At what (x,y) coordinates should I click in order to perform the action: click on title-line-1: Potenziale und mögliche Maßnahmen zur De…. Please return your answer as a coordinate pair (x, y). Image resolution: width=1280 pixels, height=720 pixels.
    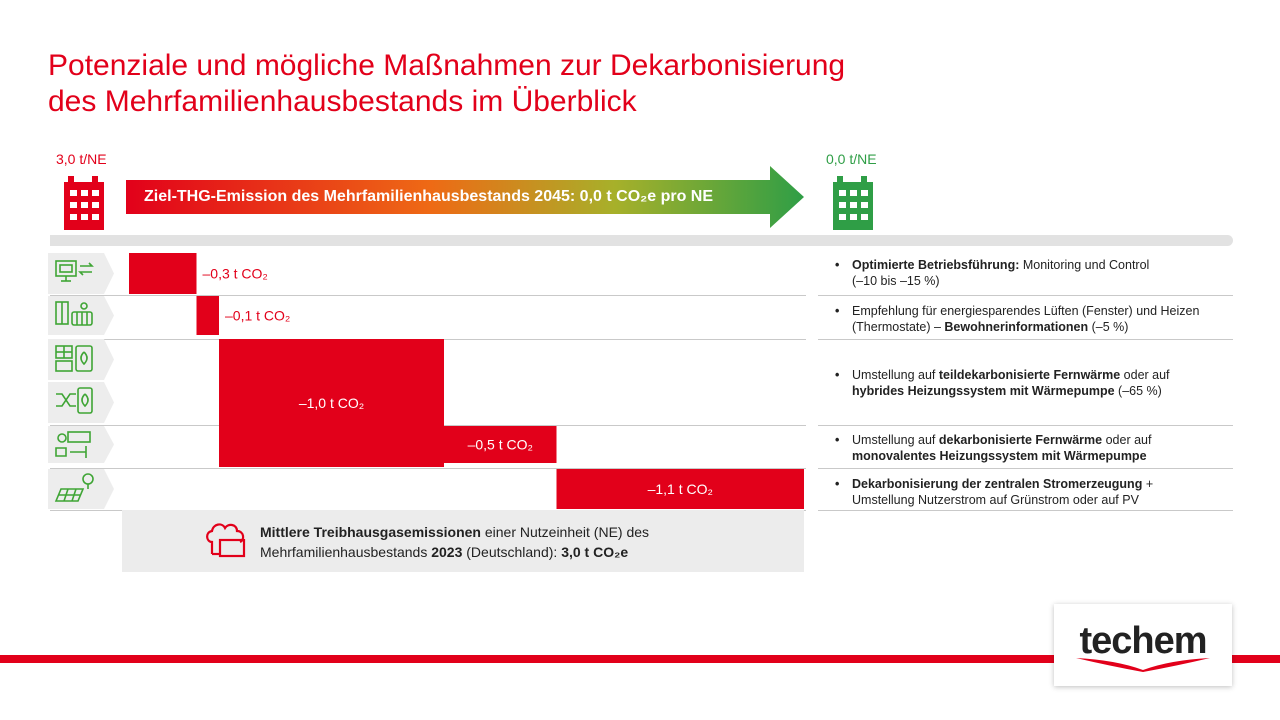
    Looking at the image, I should click on (447, 65).